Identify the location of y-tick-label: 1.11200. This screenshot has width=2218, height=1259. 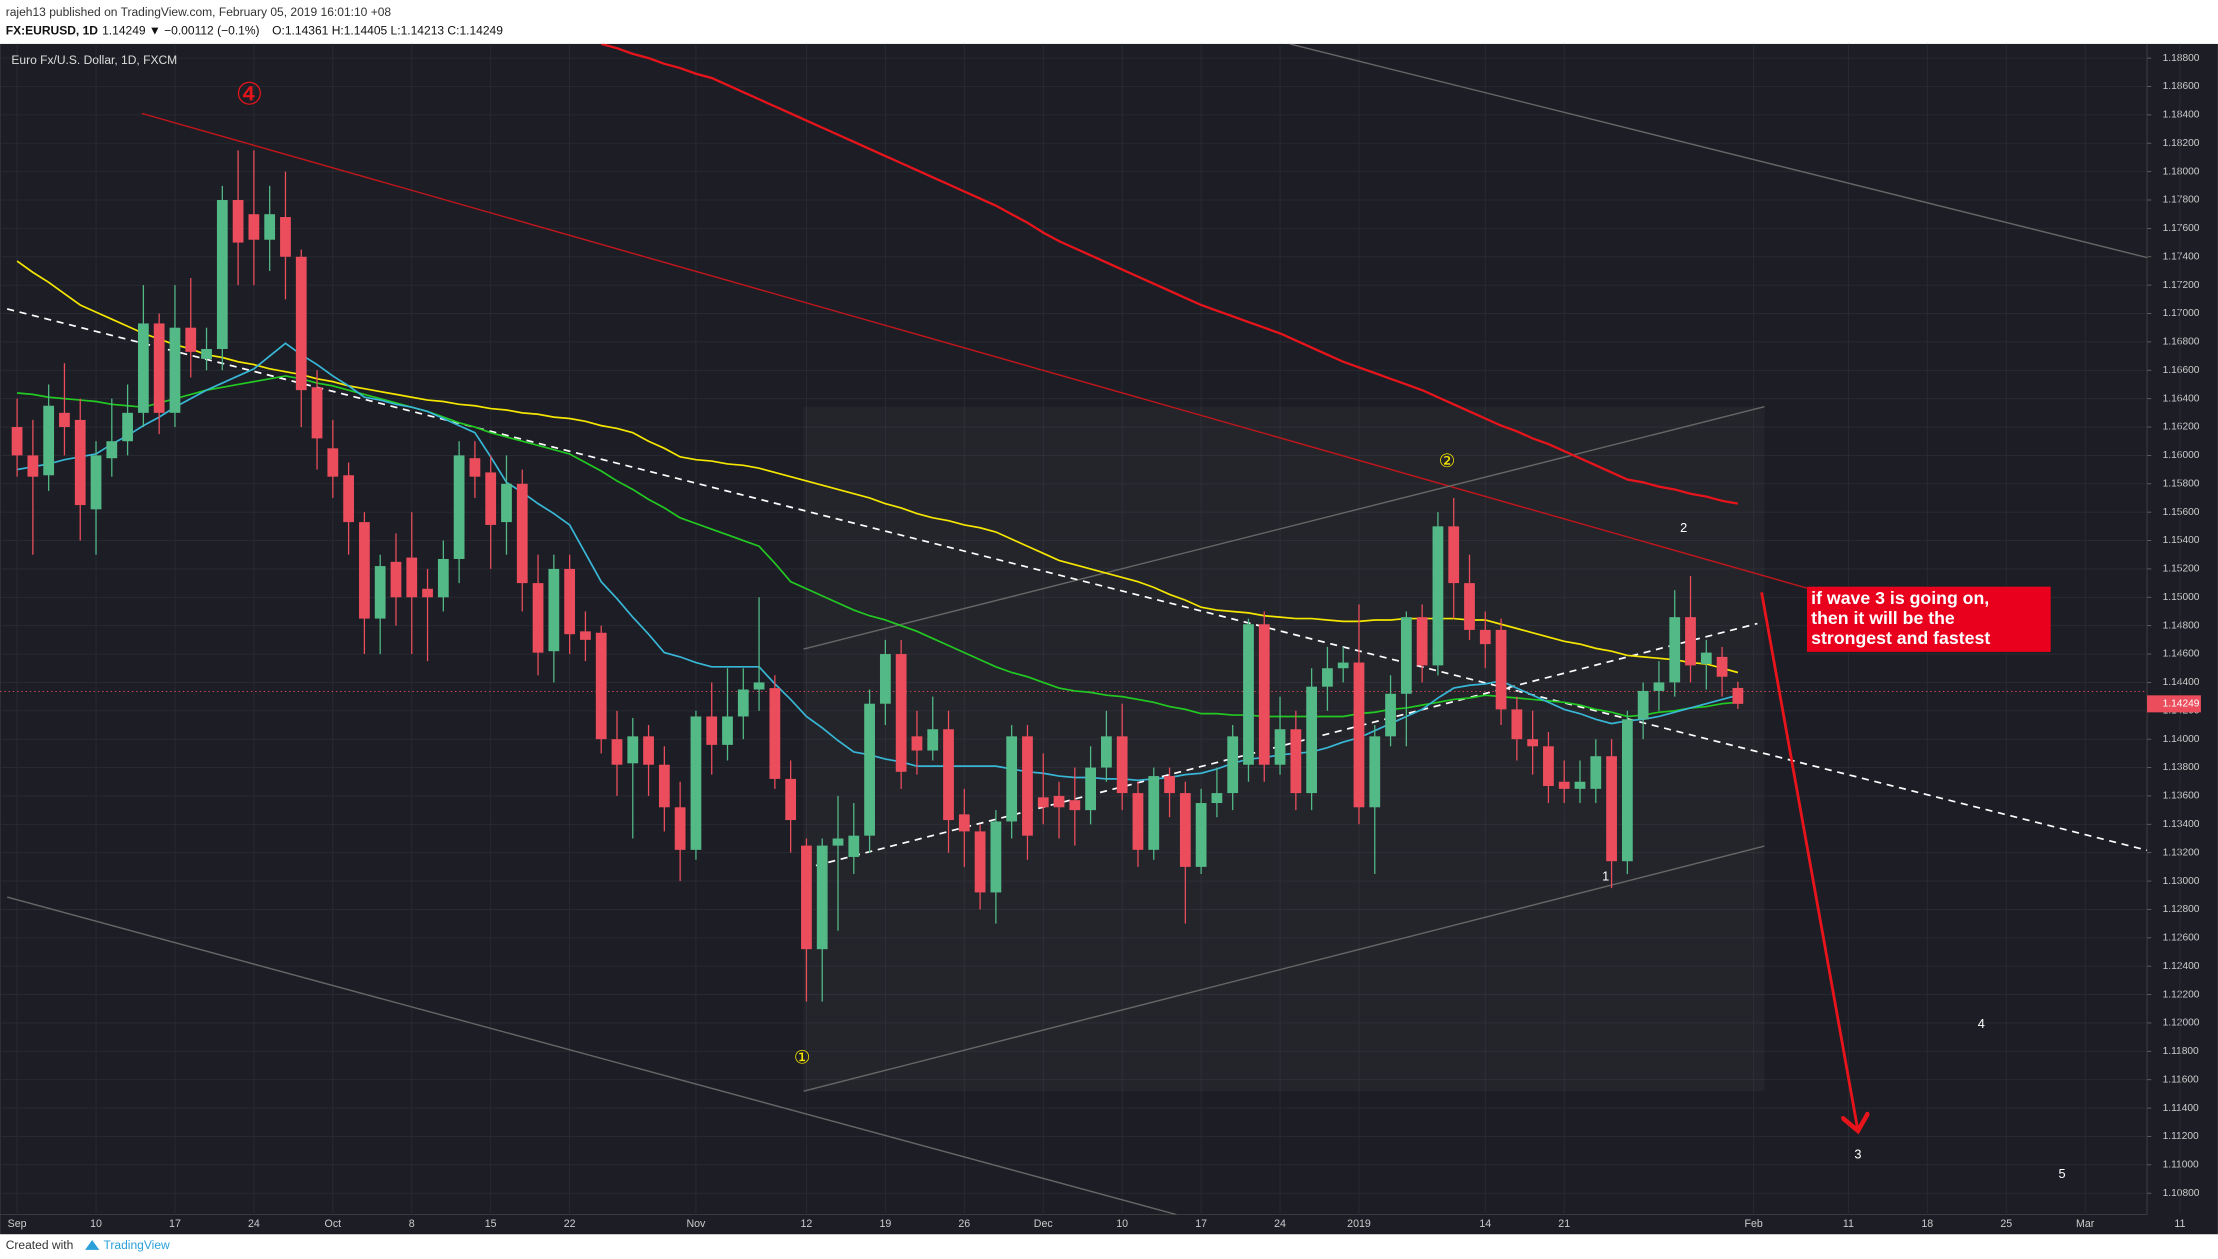
(2181, 1136).